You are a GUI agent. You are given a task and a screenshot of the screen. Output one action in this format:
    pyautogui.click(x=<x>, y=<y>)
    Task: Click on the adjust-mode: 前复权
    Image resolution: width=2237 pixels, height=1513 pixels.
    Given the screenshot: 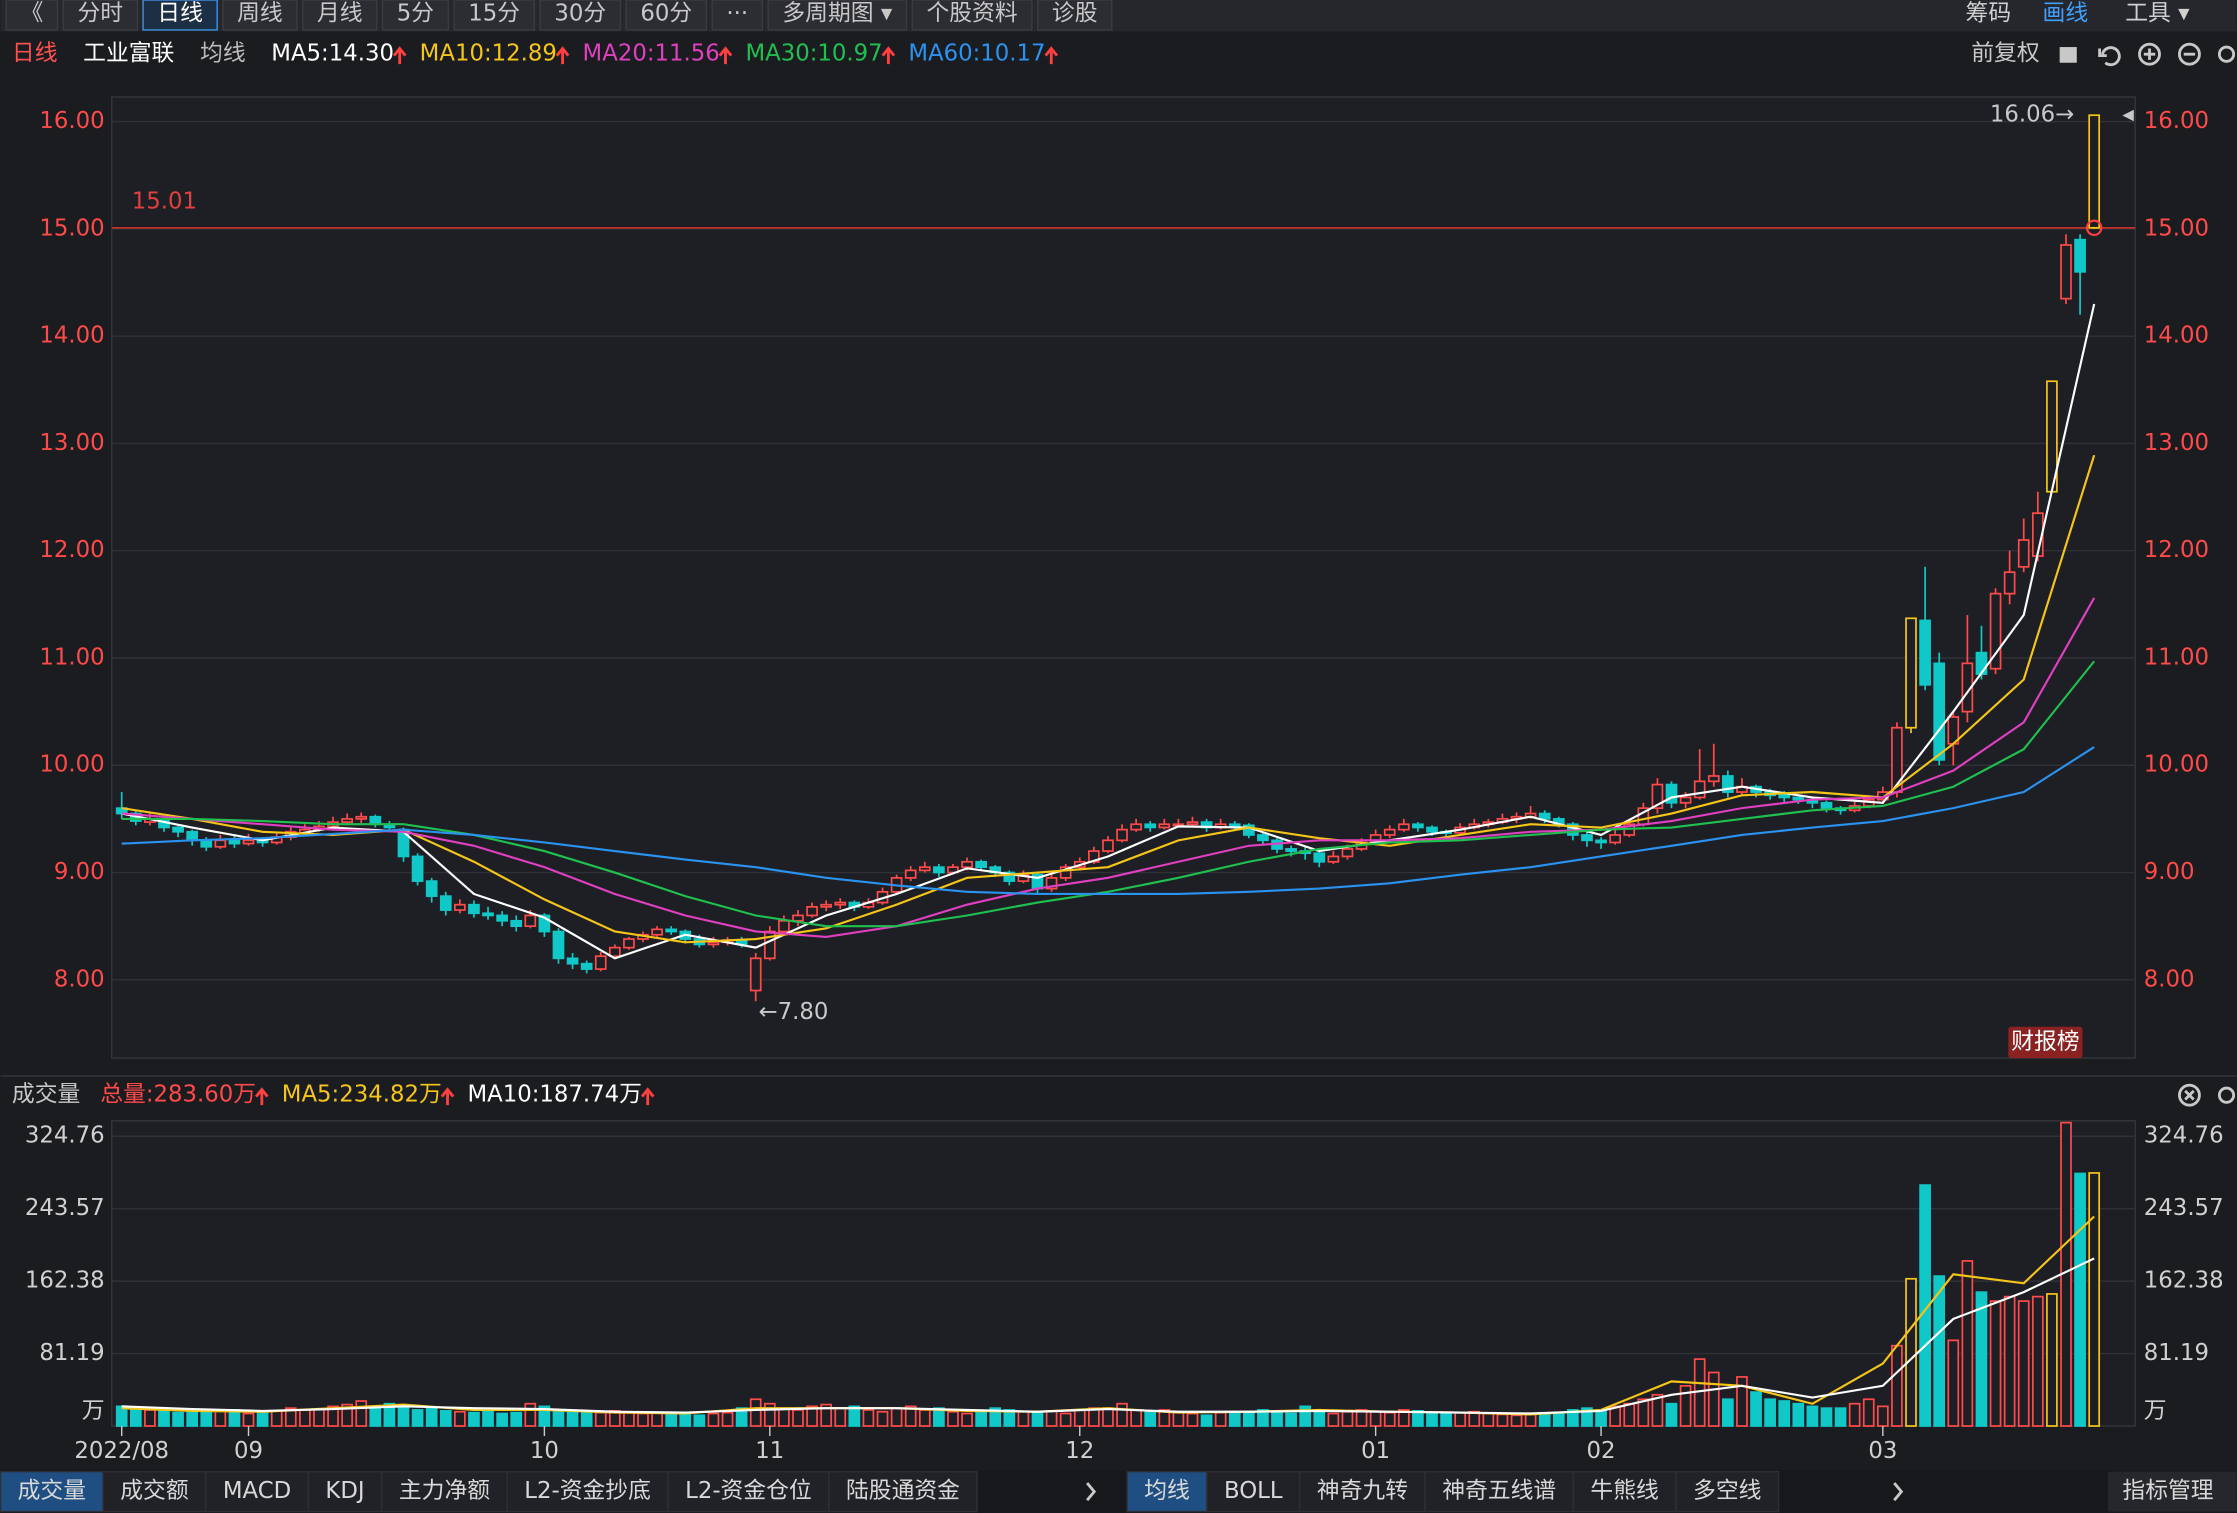 What is the action you would take?
    pyautogui.click(x=2005, y=54)
    